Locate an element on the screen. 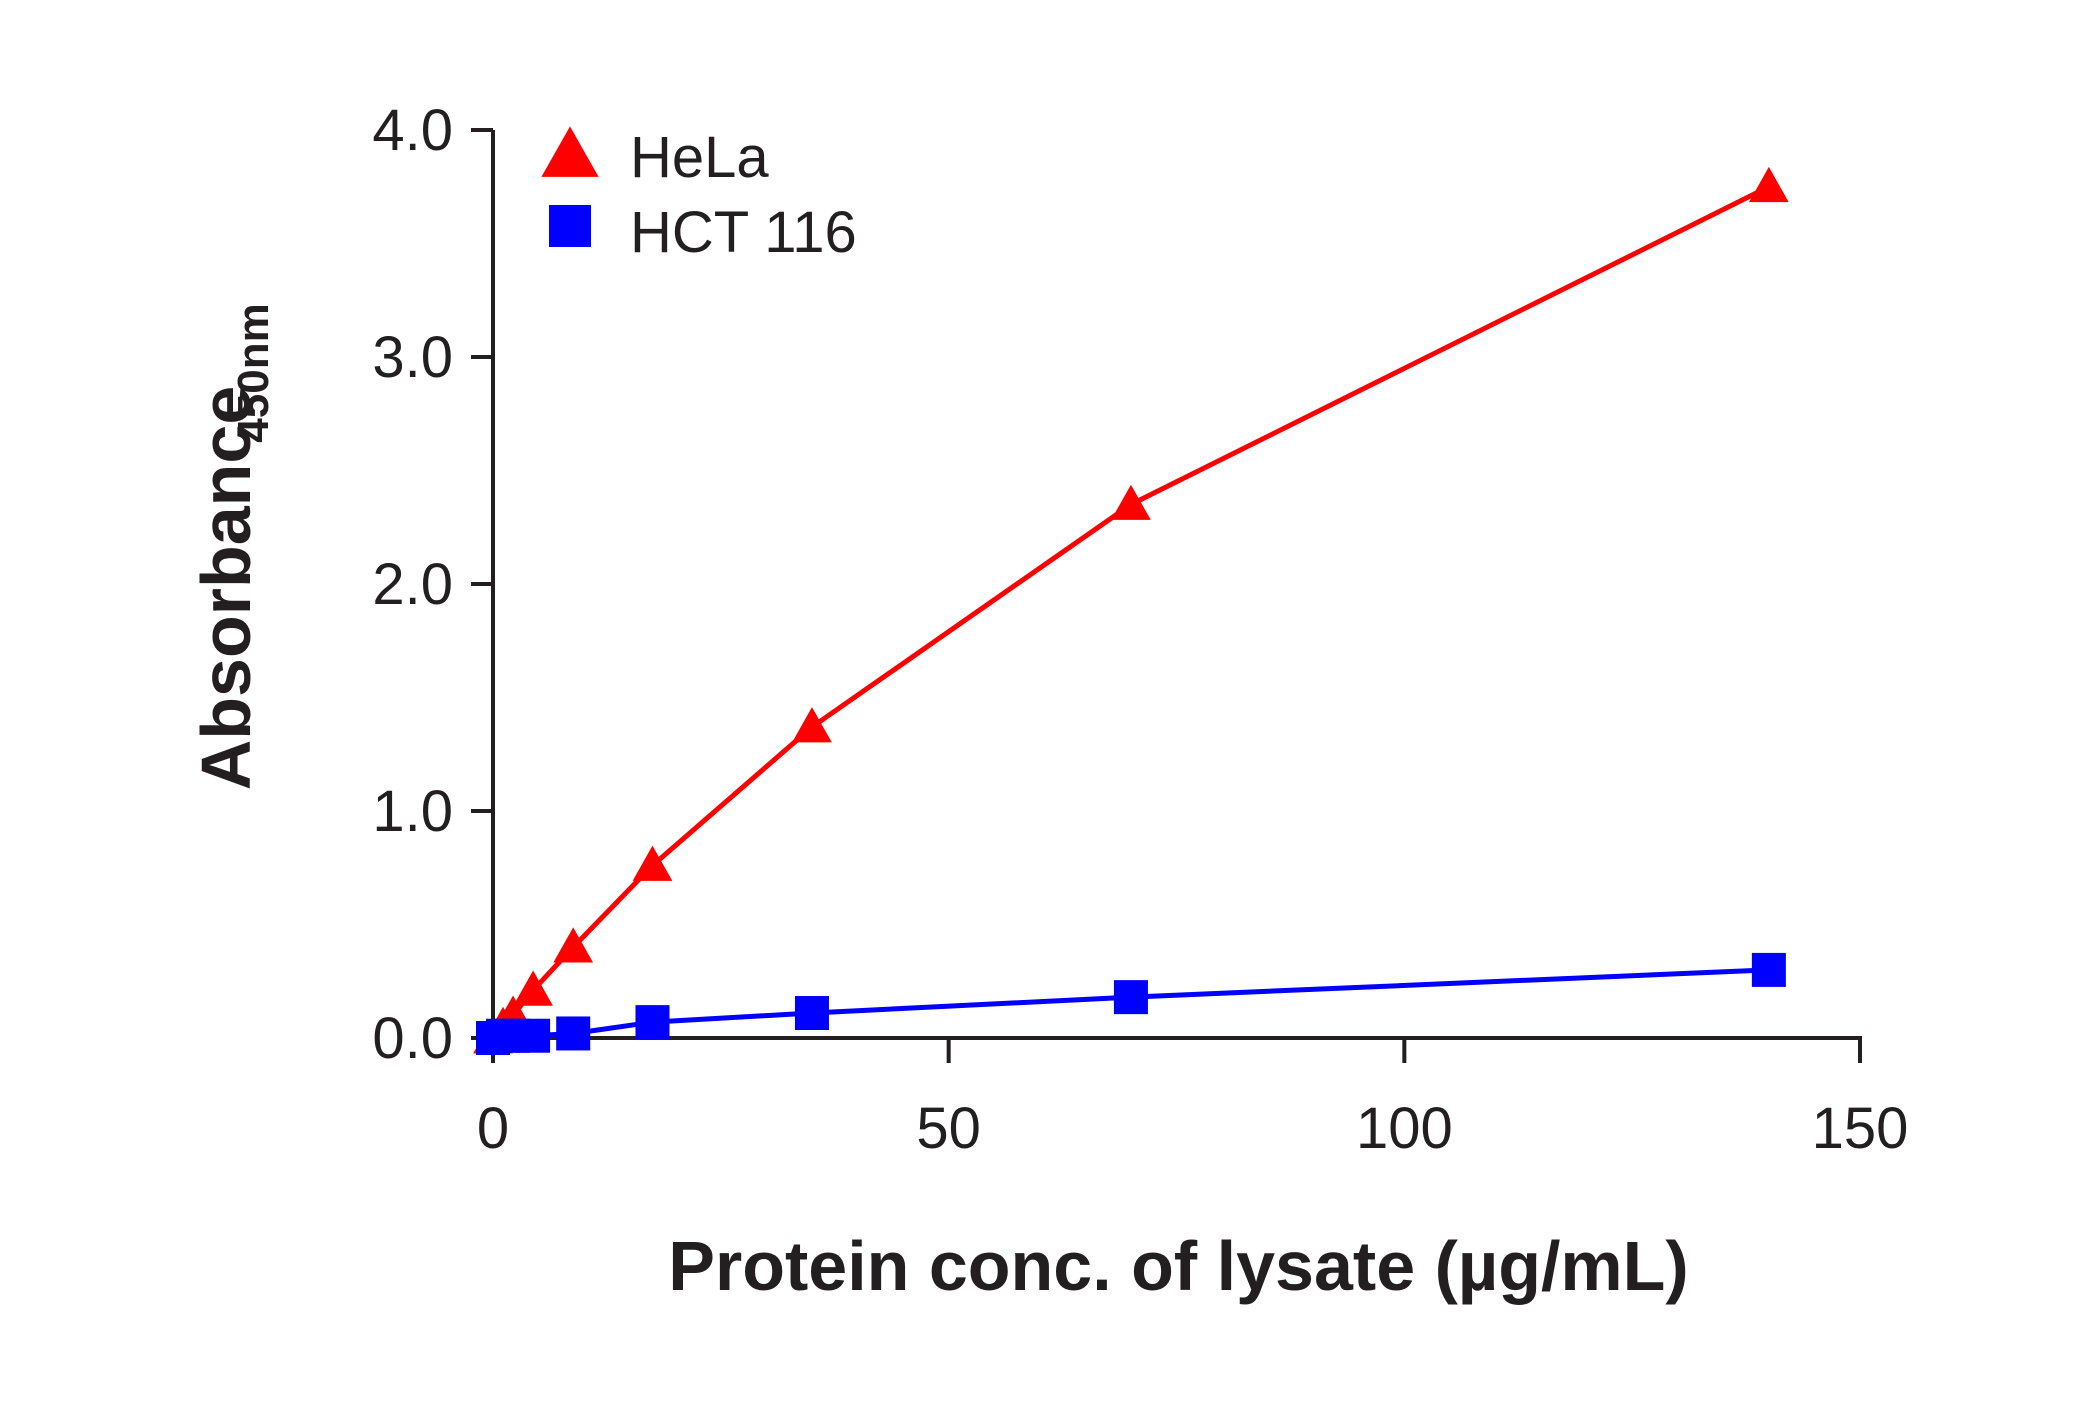  y-axis-title-subscript: 450nm is located at coordinates (253, 372).